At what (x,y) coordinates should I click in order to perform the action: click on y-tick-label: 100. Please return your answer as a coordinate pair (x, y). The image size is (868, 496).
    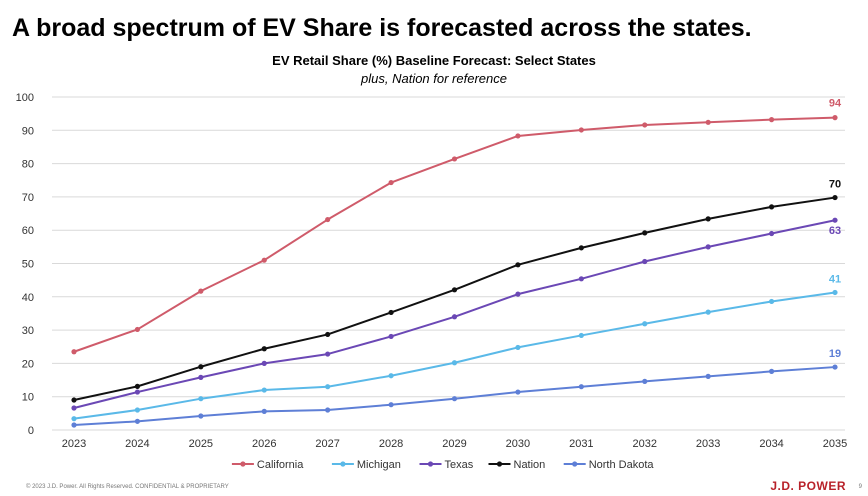
    Looking at the image, I should click on (25, 98).